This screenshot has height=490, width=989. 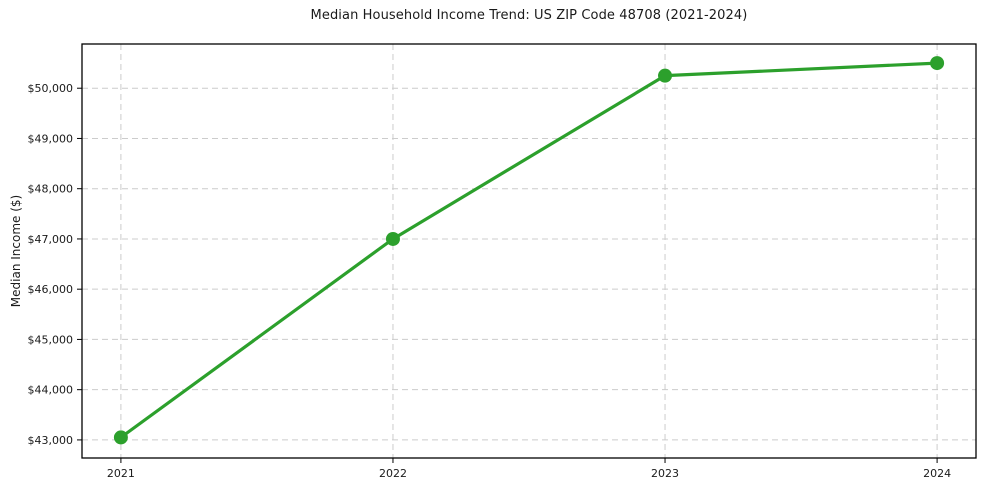 I want to click on x-tick-label: 2023, so click(x=665, y=473).